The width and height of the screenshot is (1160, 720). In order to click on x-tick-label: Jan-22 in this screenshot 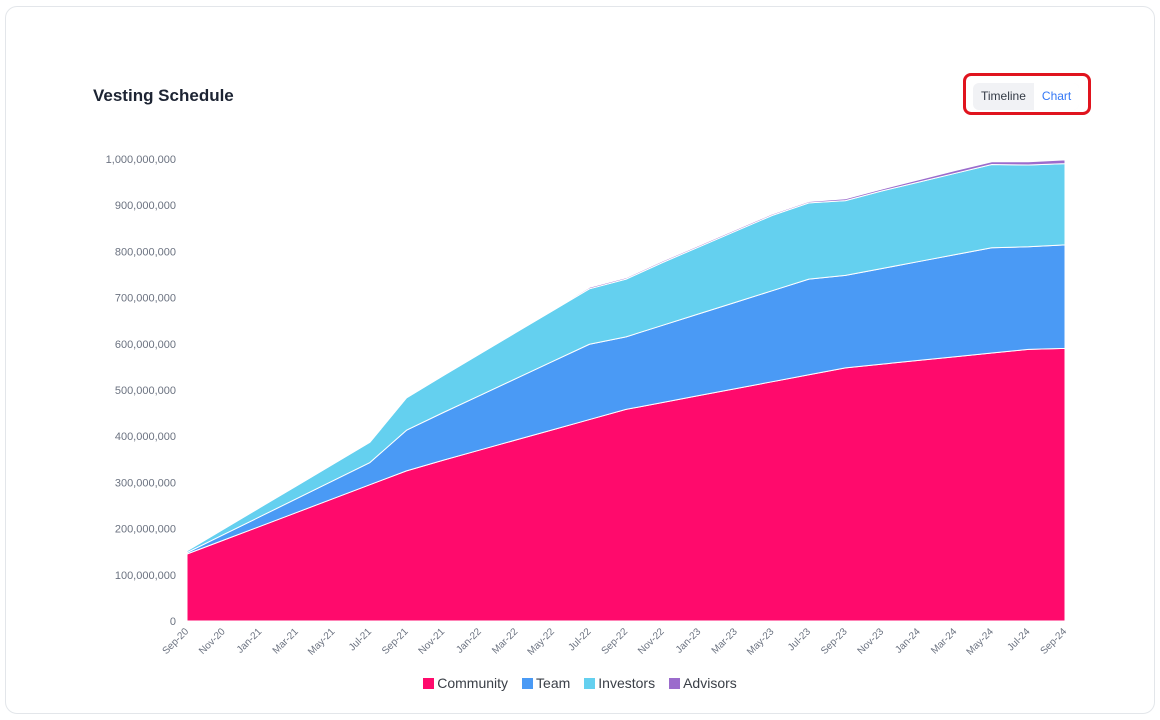, I will do `click(469, 641)`.